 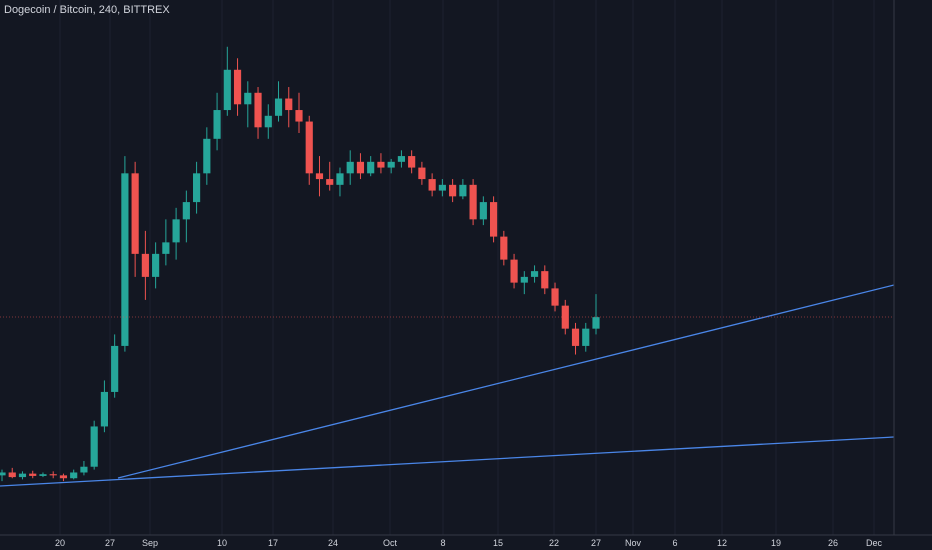 I want to click on x-tick-label: Oct, so click(x=390, y=543).